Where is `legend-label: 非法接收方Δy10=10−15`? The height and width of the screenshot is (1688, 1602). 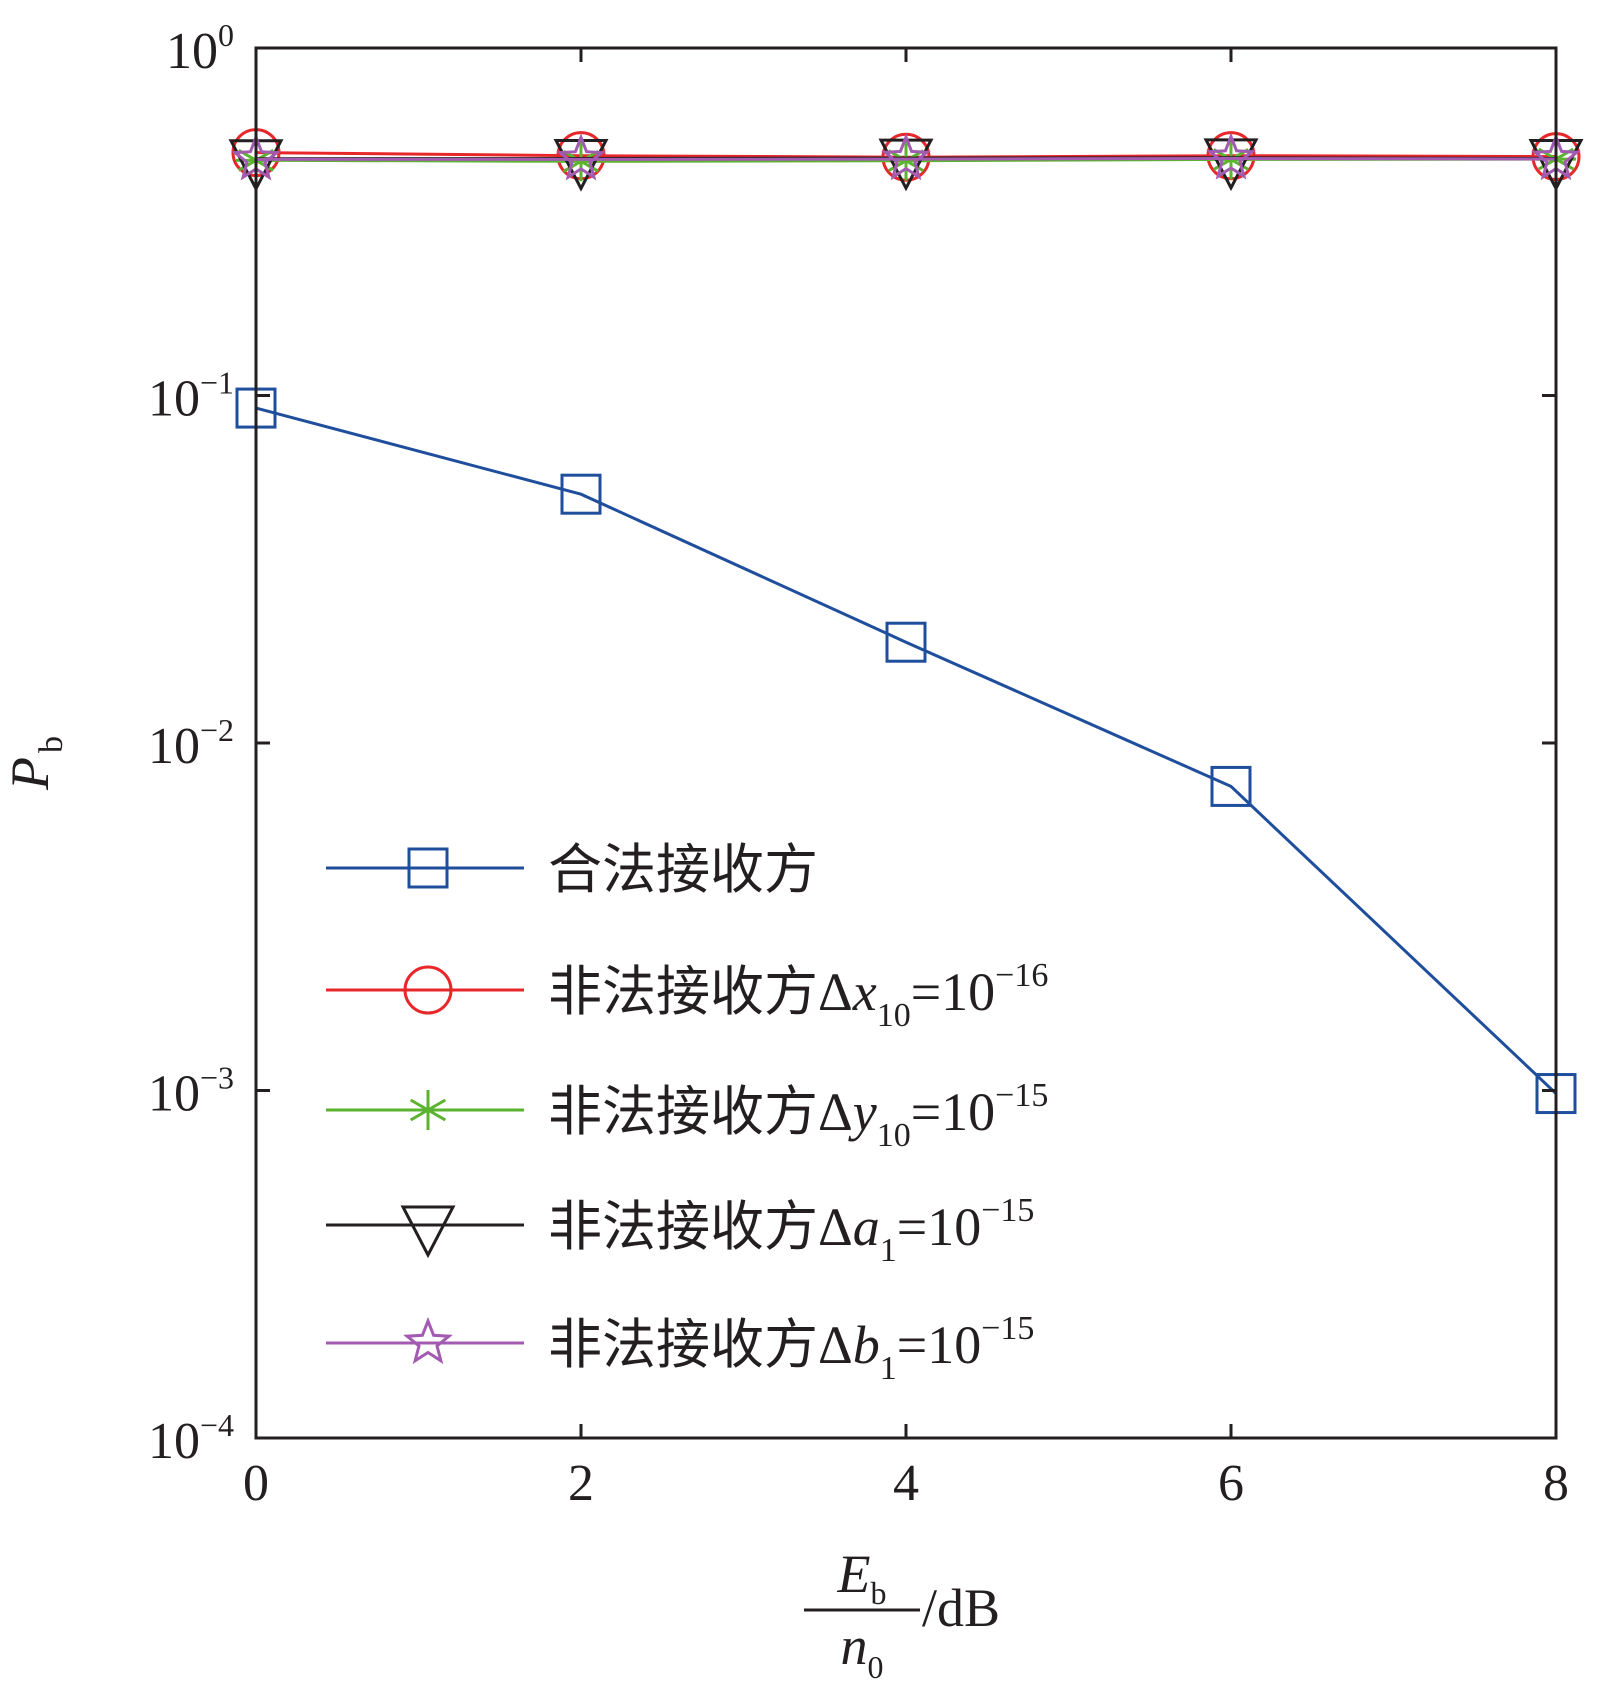
legend-label: 非法接收方Δy10=10−15 is located at coordinates (798, 1115).